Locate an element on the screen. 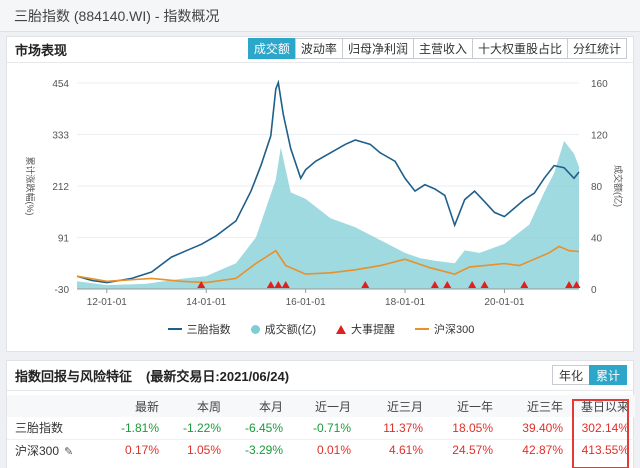 The image size is (640, 468). column-header: 本周 is located at coordinates (196, 406).